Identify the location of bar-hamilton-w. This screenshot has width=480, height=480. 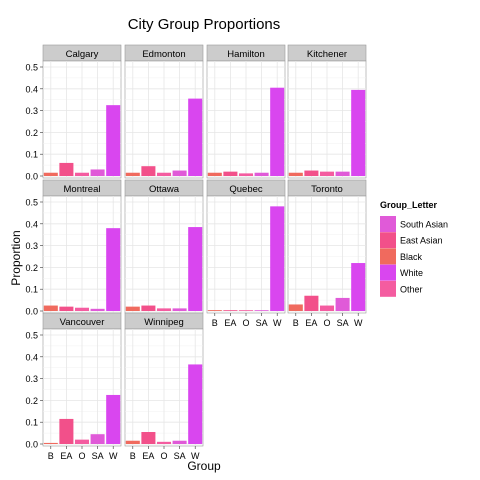
(277, 132).